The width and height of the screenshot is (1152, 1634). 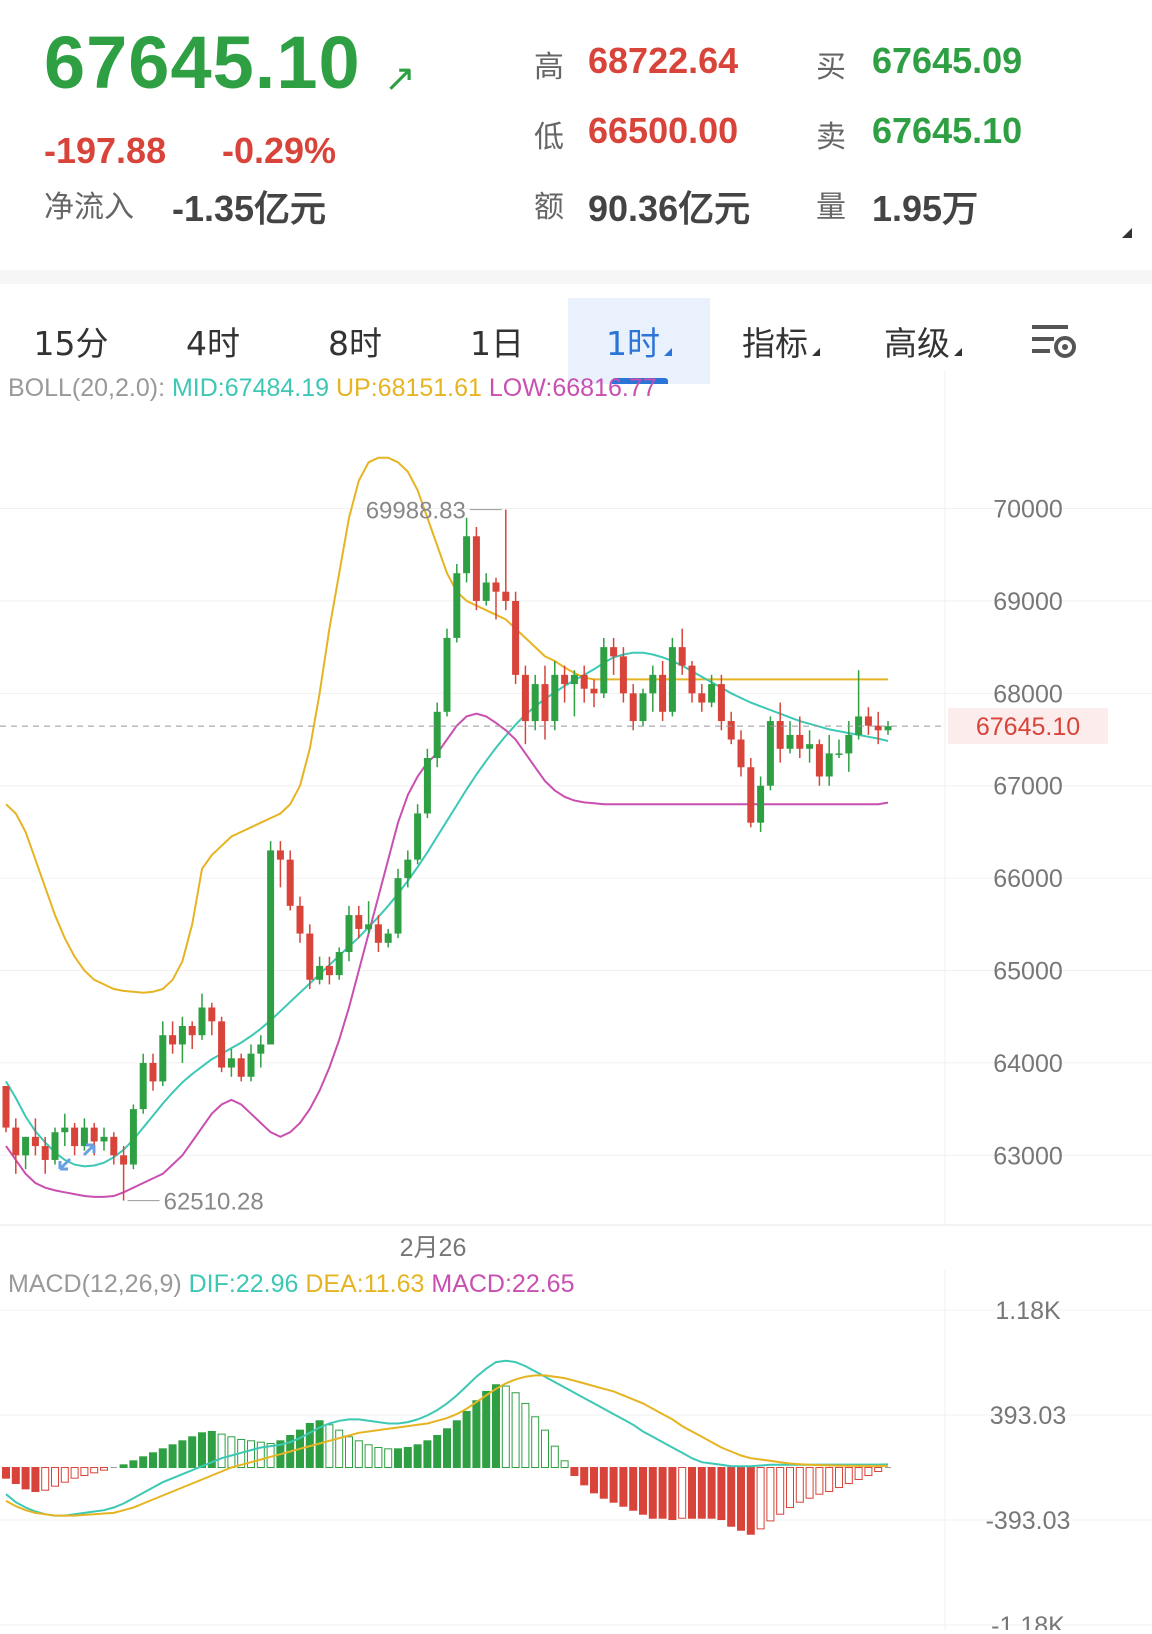 I want to click on price-tick-label: 65000, so click(x=1028, y=972).